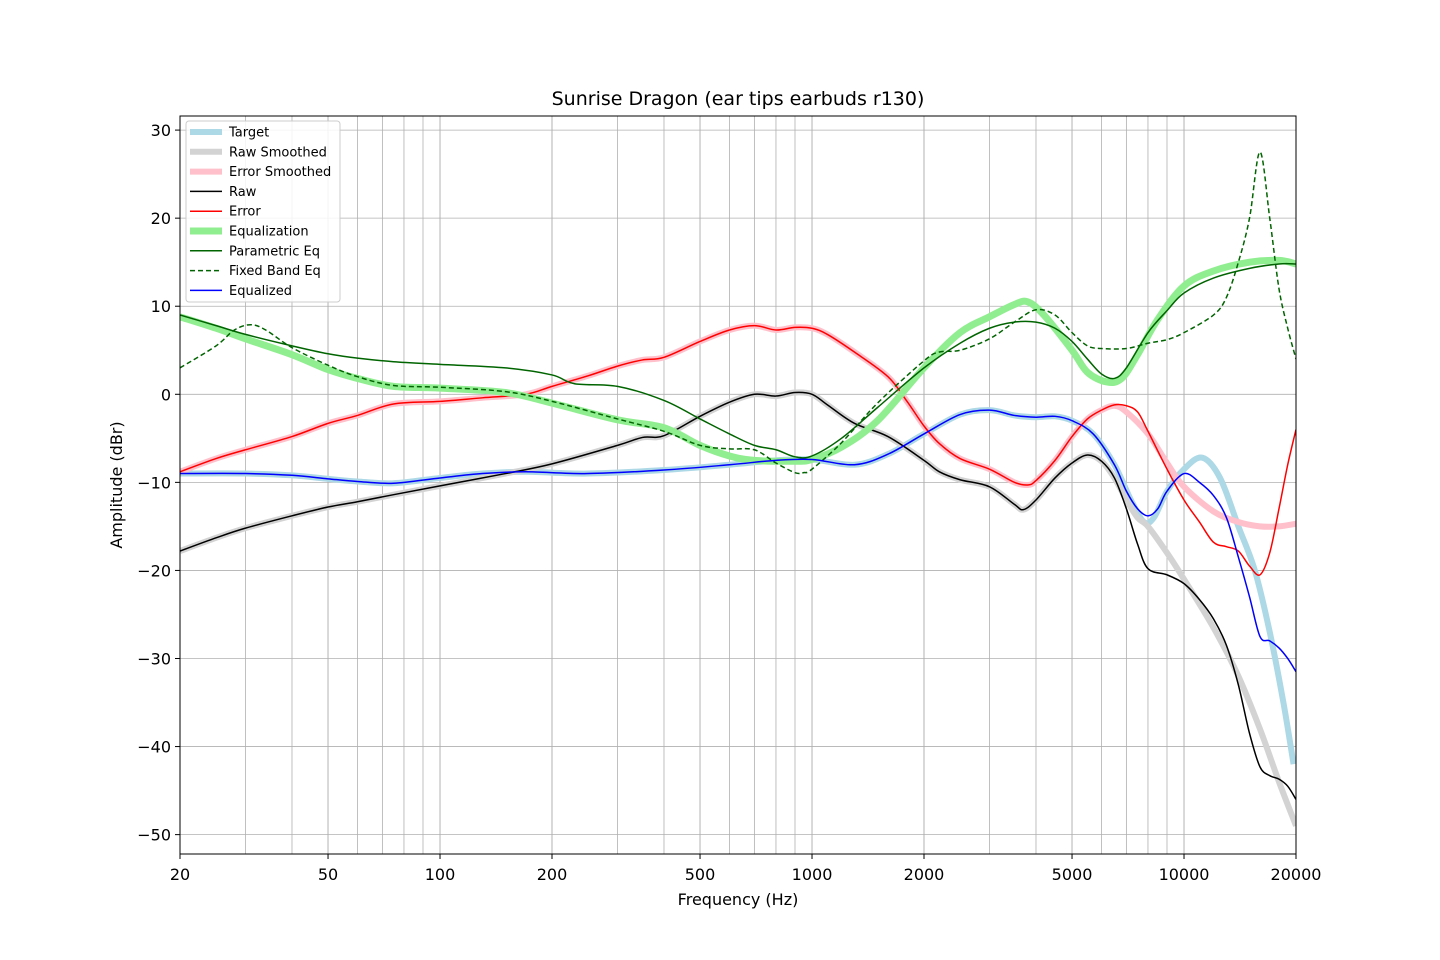 The height and width of the screenshot is (960, 1440). Describe the element at coordinates (700, 874) in the screenshot. I see `x-tick-label: 500` at that location.